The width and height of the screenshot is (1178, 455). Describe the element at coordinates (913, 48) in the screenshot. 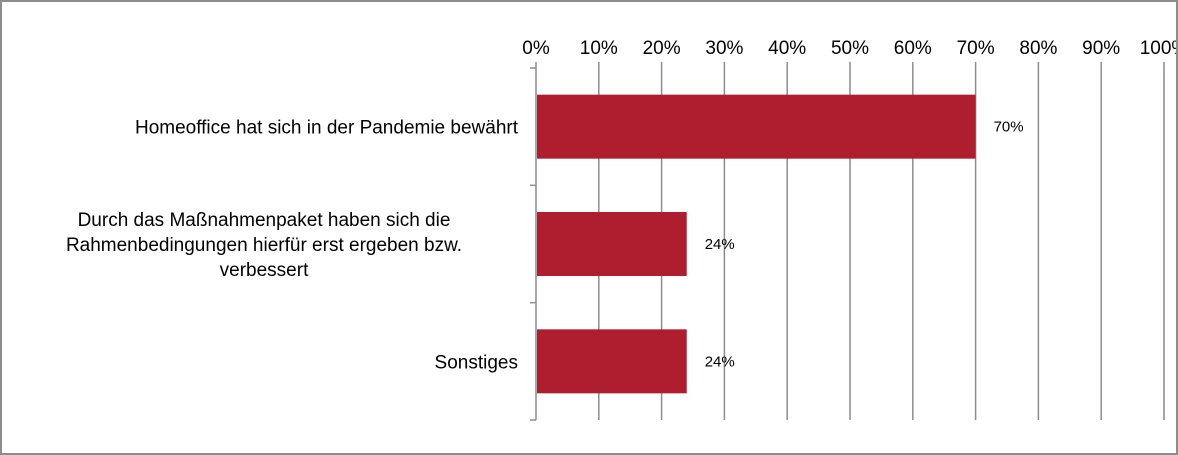

I see `x-tick-label: 60%` at that location.